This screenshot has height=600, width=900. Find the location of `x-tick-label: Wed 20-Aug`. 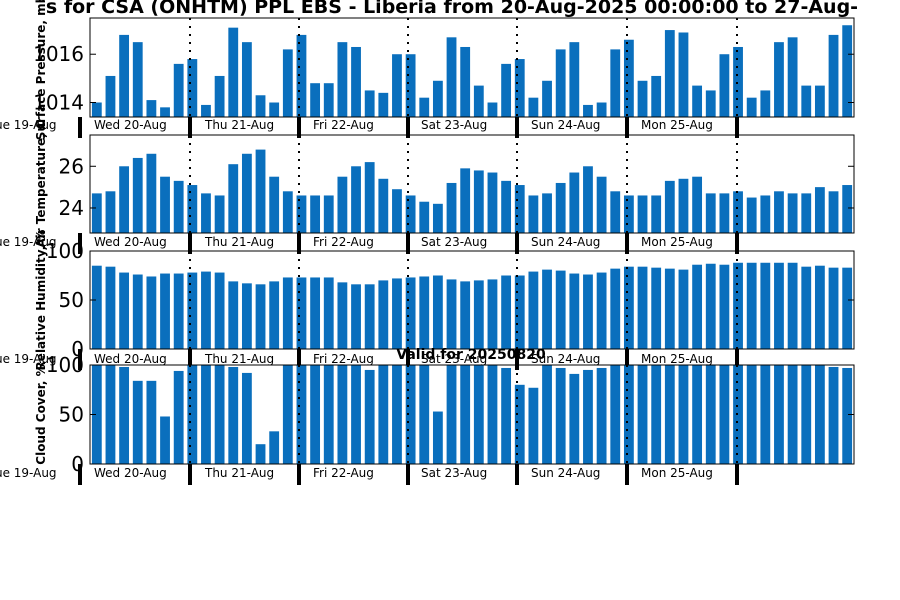

x-tick-label: Wed 20-Aug is located at coordinates (130, 125).